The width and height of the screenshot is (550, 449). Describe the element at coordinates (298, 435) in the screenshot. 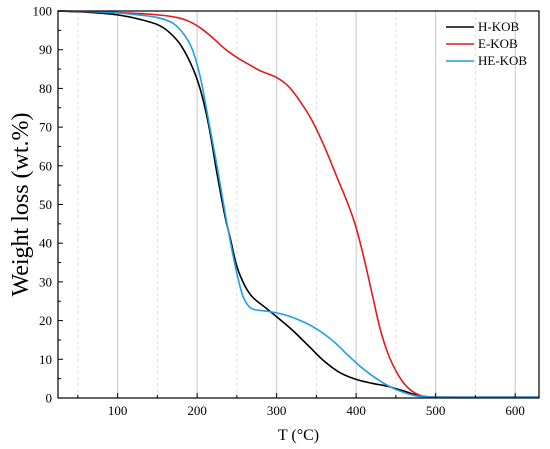

I see `x-axis-title: T (°C)` at that location.